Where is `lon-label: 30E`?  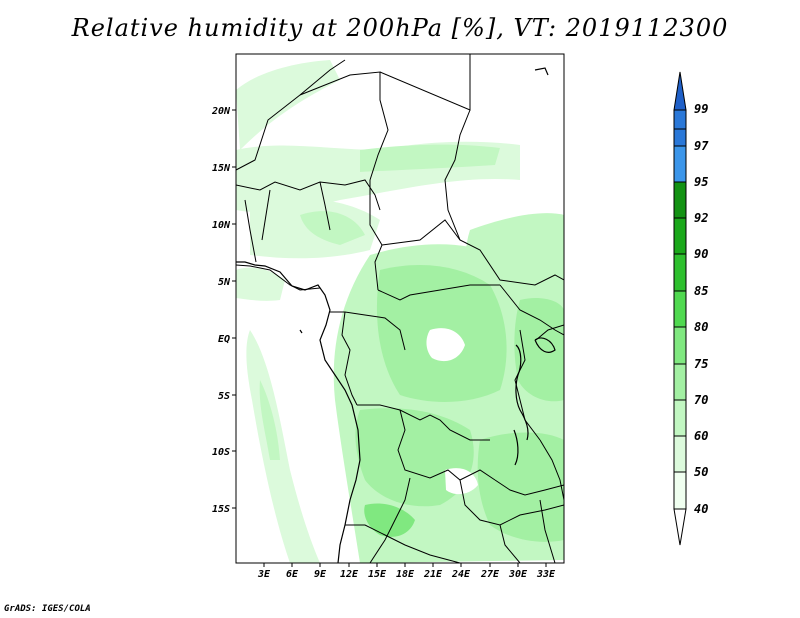
lon-label: 30E is located at coordinates (518, 574).